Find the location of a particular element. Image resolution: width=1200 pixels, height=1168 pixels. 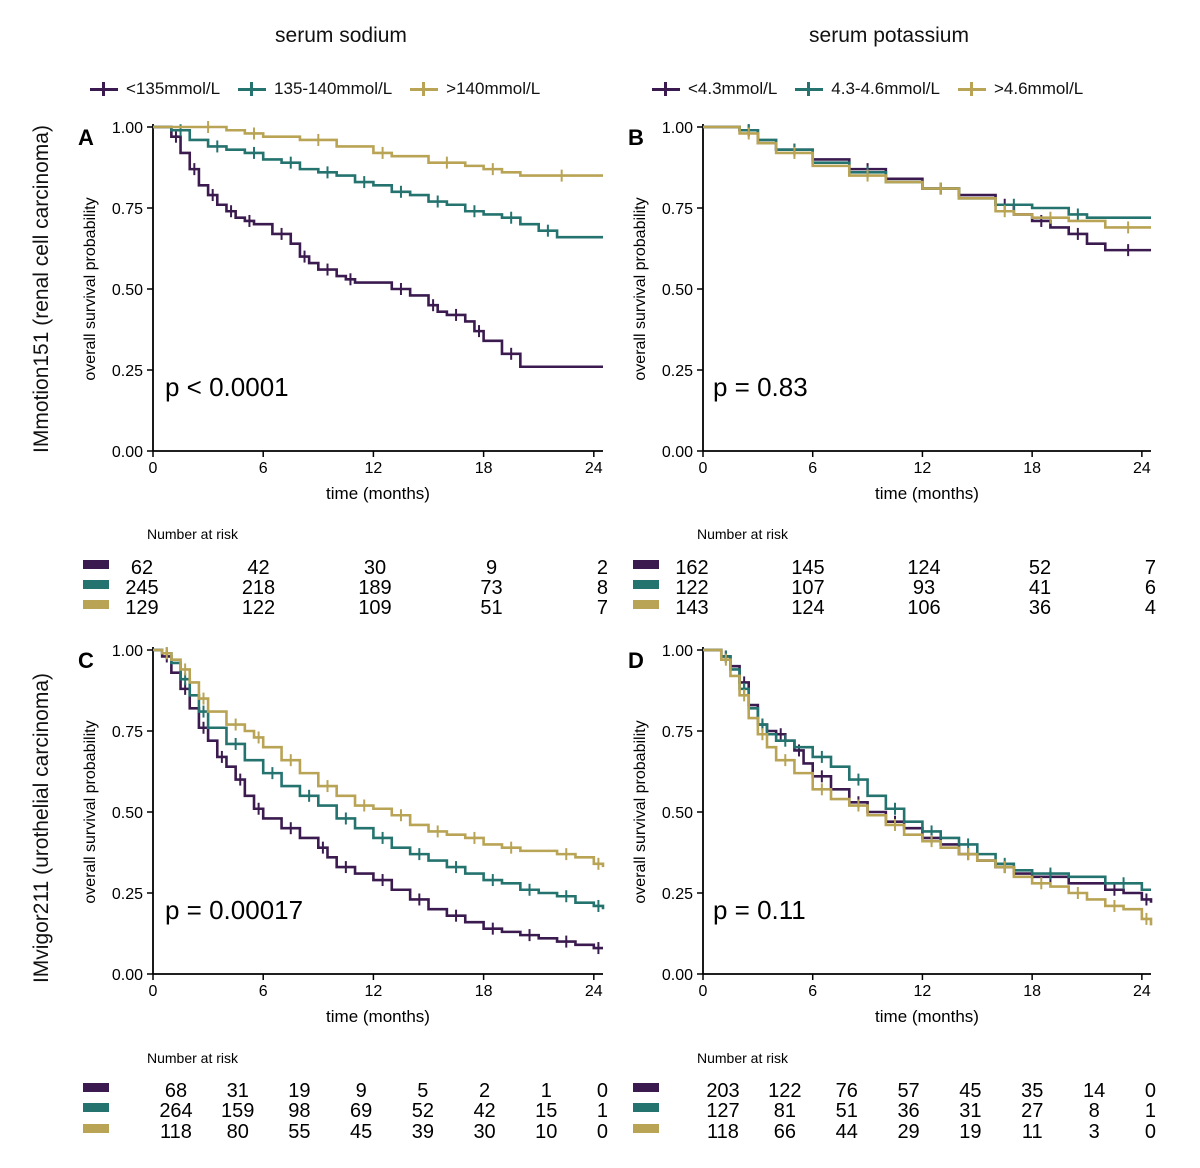

legend-label-high: >4.6mmol/L is located at coordinates (1038, 88).